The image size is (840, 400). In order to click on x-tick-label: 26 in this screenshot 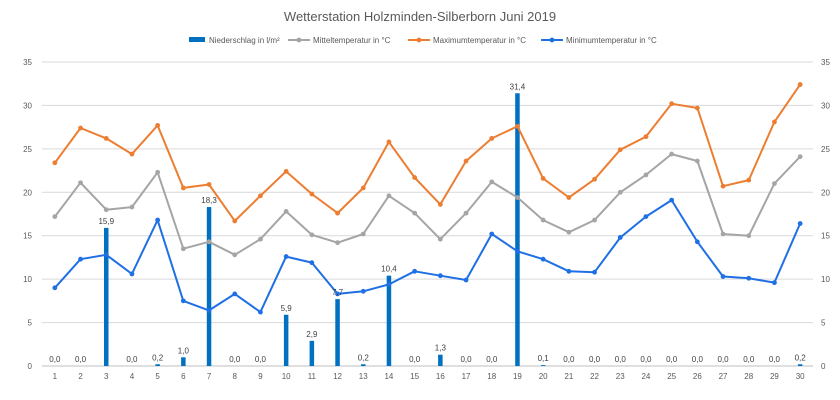, I will do `click(697, 376)`.